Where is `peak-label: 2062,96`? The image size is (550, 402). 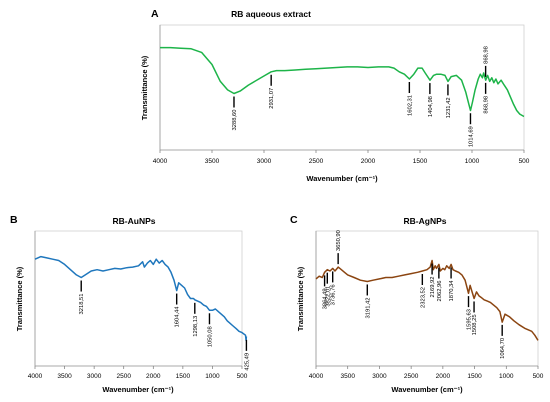 peak-label: 2062,96 is located at coordinates (440, 291).